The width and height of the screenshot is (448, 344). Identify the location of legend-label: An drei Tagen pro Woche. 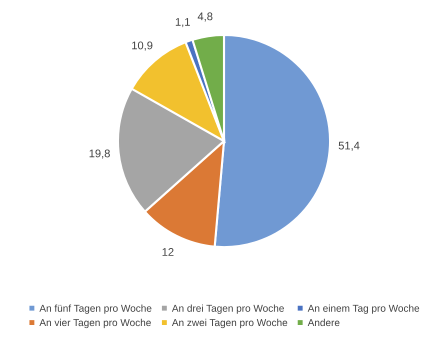
(228, 309).